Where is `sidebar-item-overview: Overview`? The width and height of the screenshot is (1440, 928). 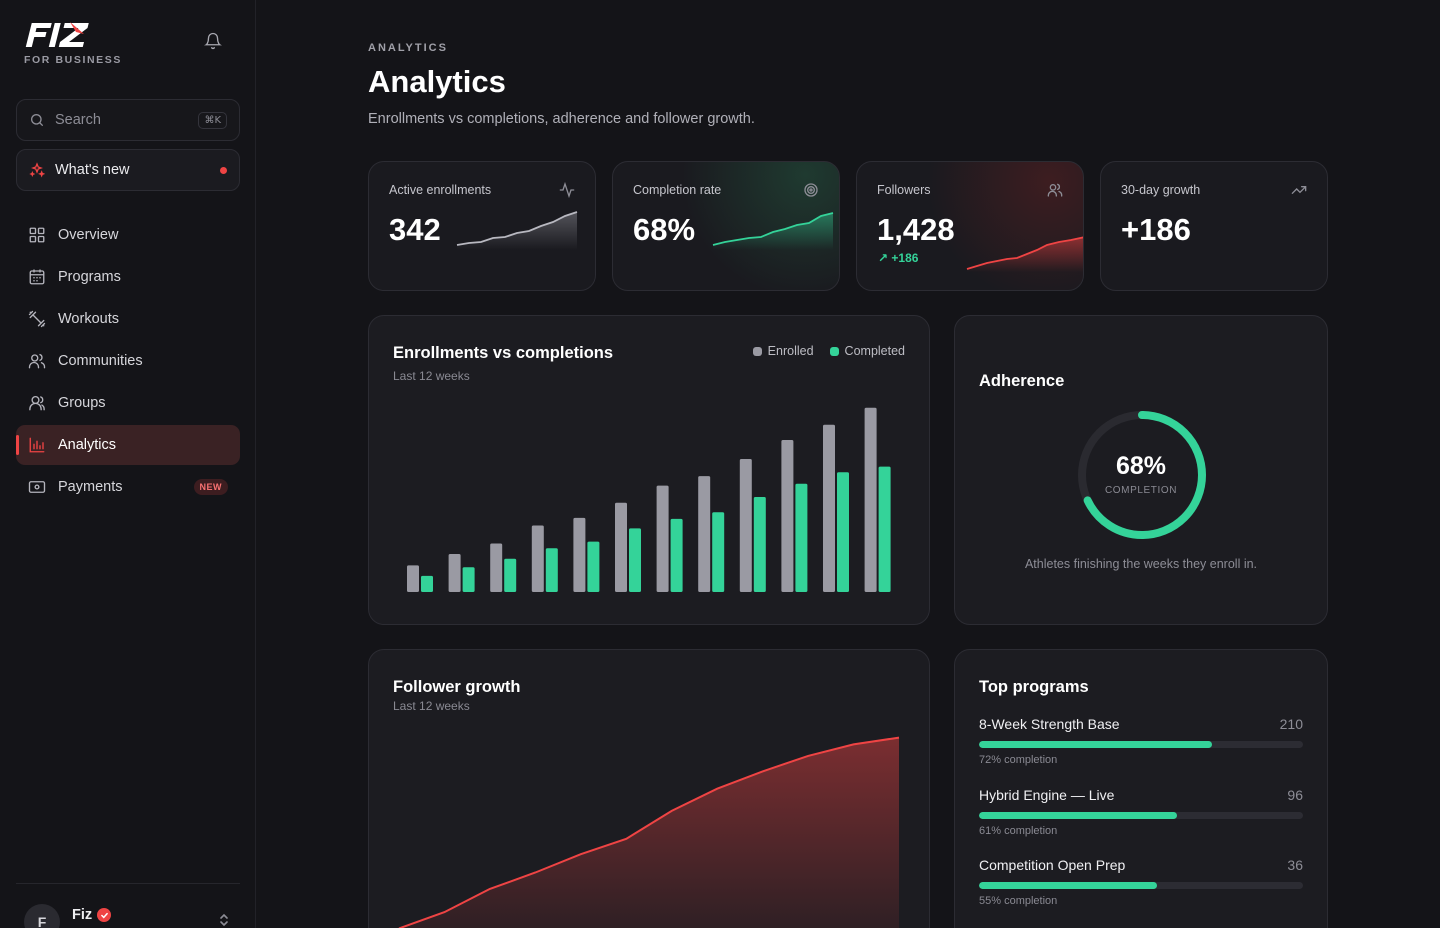 sidebar-item-overview: Overview is located at coordinates (128, 235).